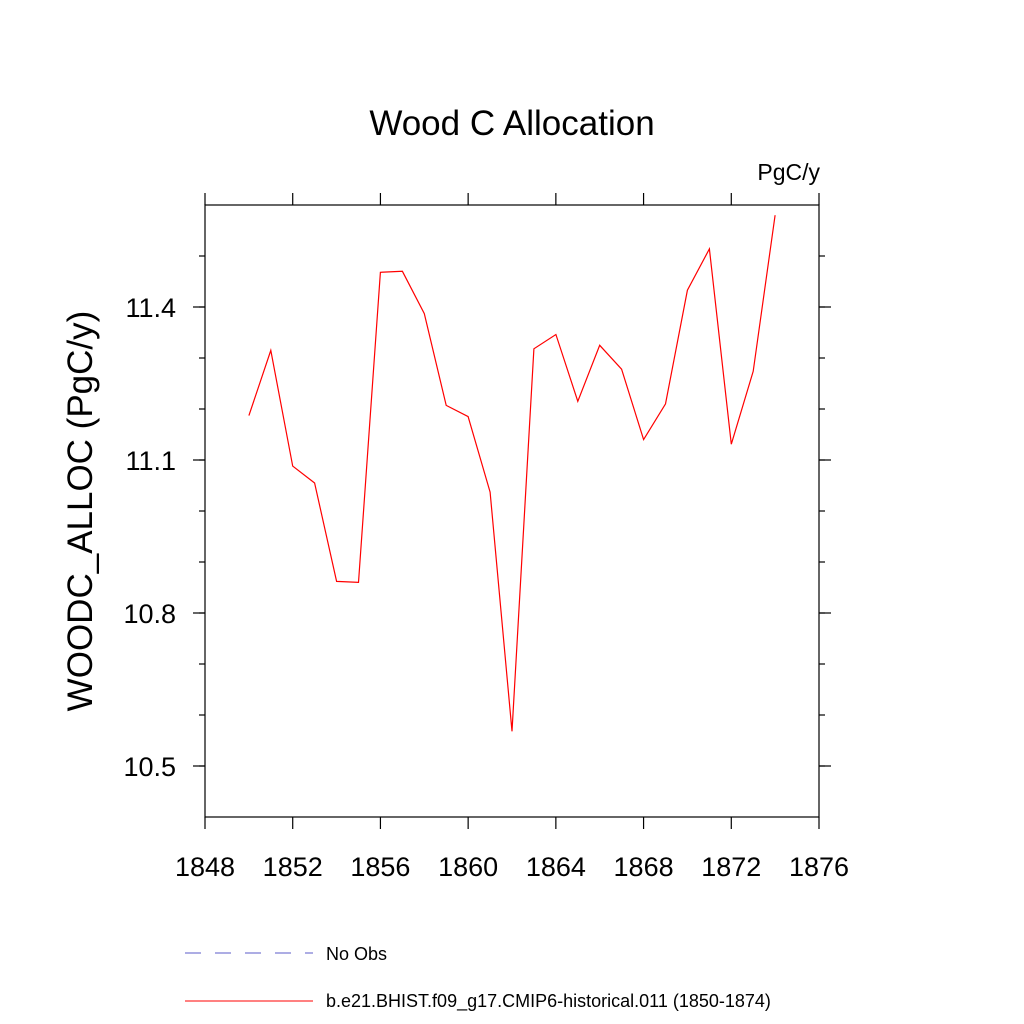 The image size is (1024, 1024). Describe the element at coordinates (150, 308) in the screenshot. I see `y-tick-label: 11.4` at that location.